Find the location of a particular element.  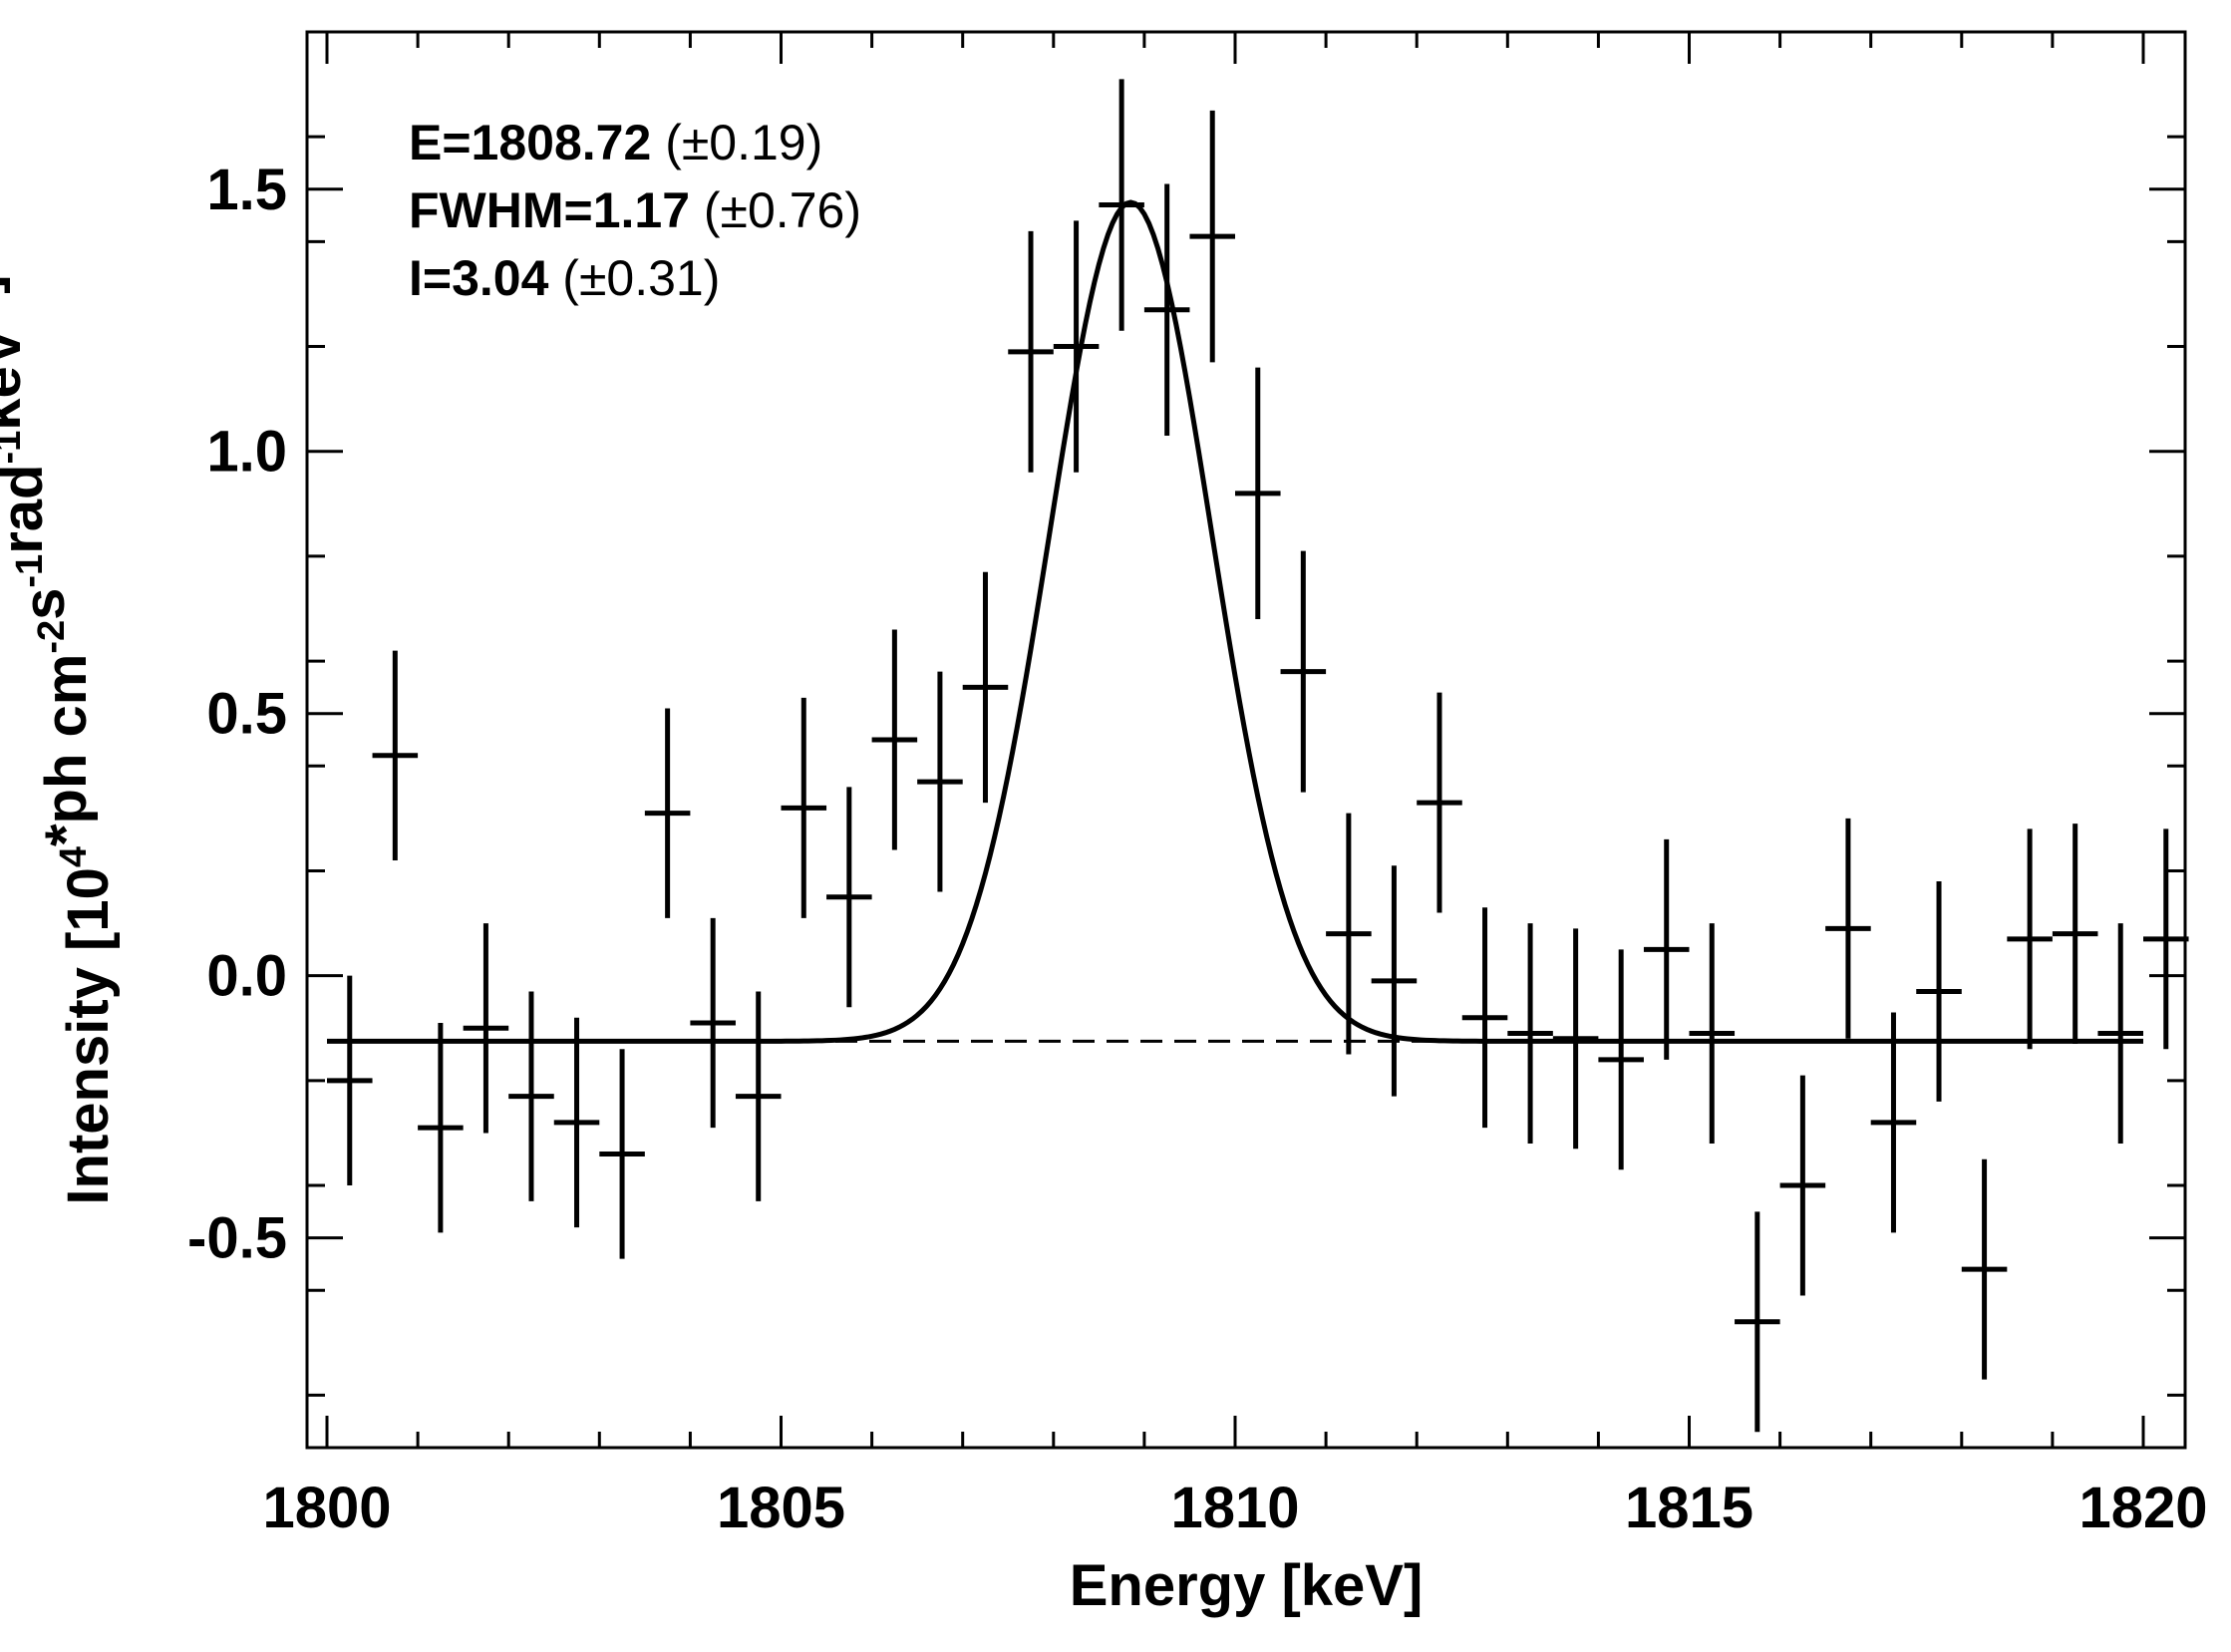

y-axis-title-superscript: 4 is located at coordinates (74, 856).